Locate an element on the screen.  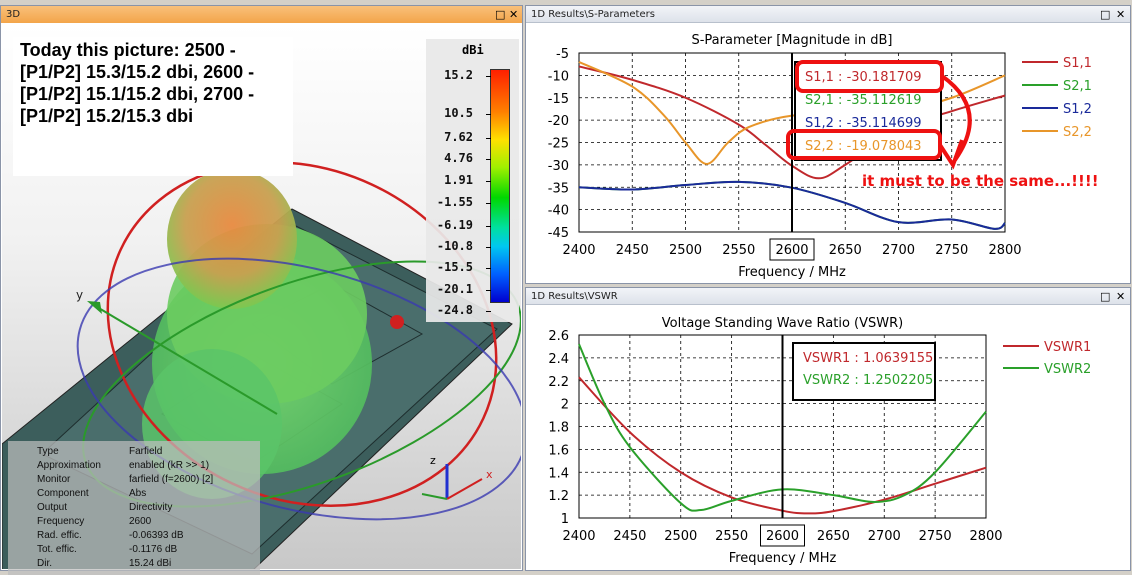
info-row: Frequency 2600 is located at coordinates (147, 522).